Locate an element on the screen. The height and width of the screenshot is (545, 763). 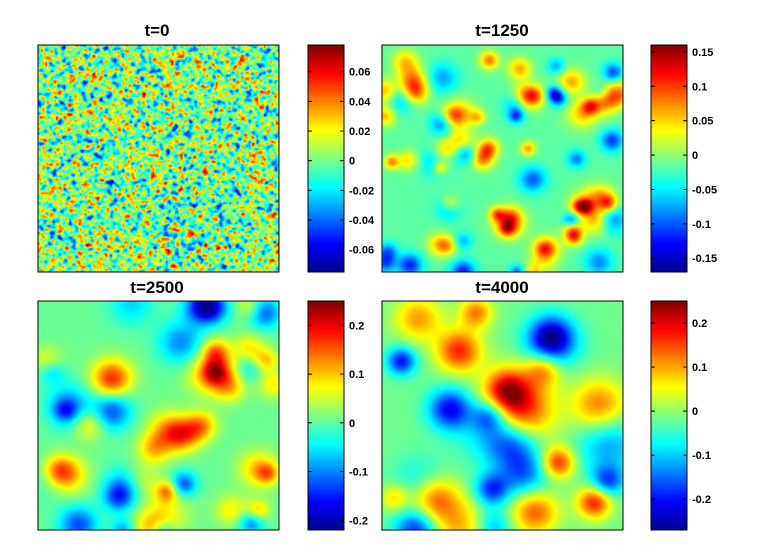
panel-title: t=0 is located at coordinates (156, 30).